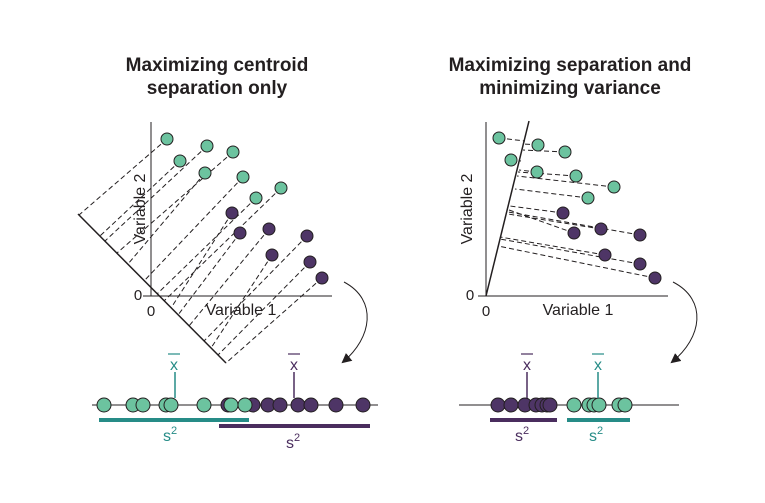 The width and height of the screenshot is (765, 503). What do you see at coordinates (241, 310) in the screenshot?
I see `left-x-axis-label: Variable 1` at bounding box center [241, 310].